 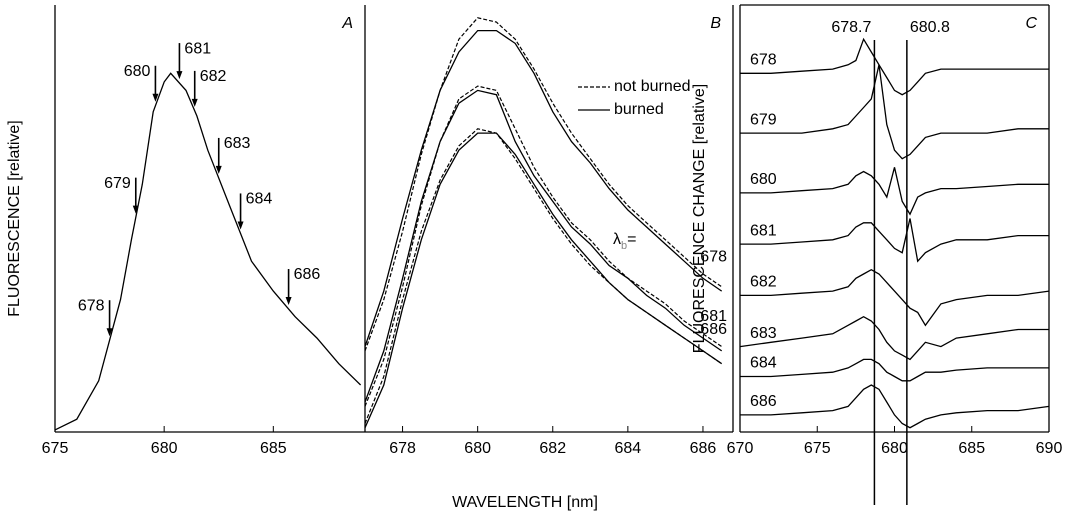 What do you see at coordinates (763, 230) in the screenshot?
I see `trace-label: 681` at bounding box center [763, 230].